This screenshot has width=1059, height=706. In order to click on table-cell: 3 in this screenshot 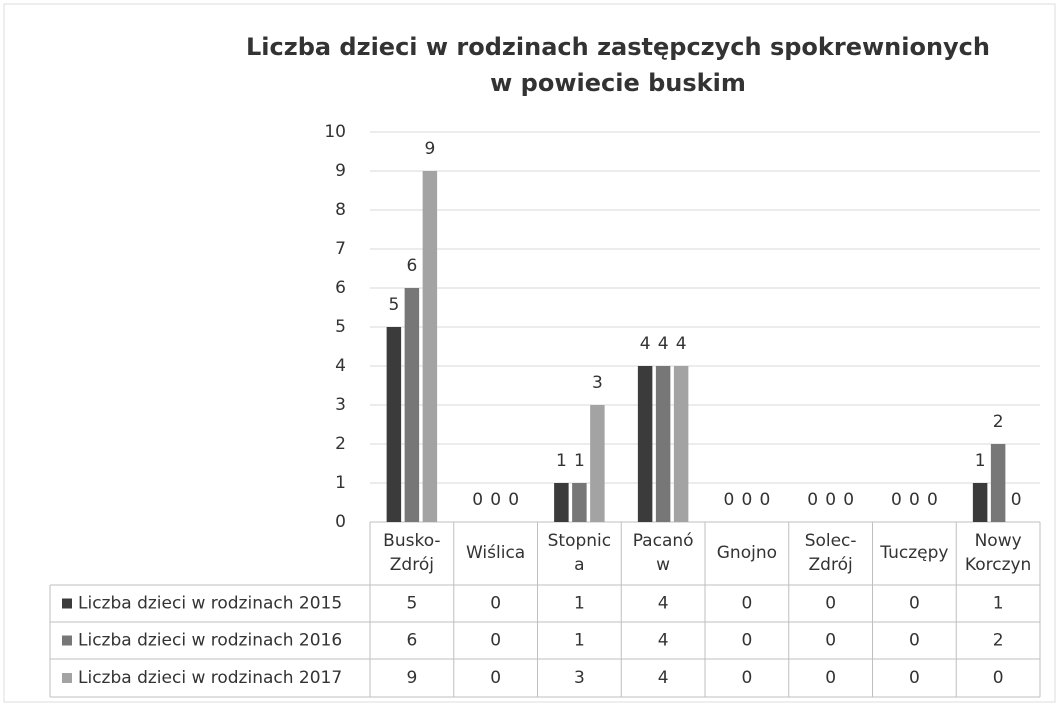, I will do `click(579, 678)`.